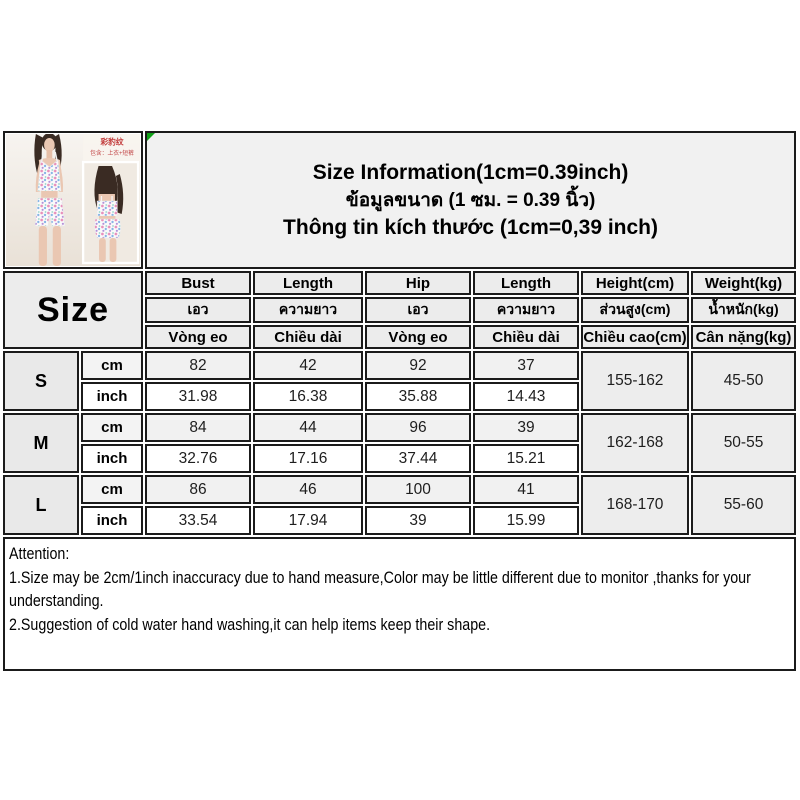  I want to click on photo-product-label: 彩豹纹 包含：上衣+短裤, so click(111, 147).